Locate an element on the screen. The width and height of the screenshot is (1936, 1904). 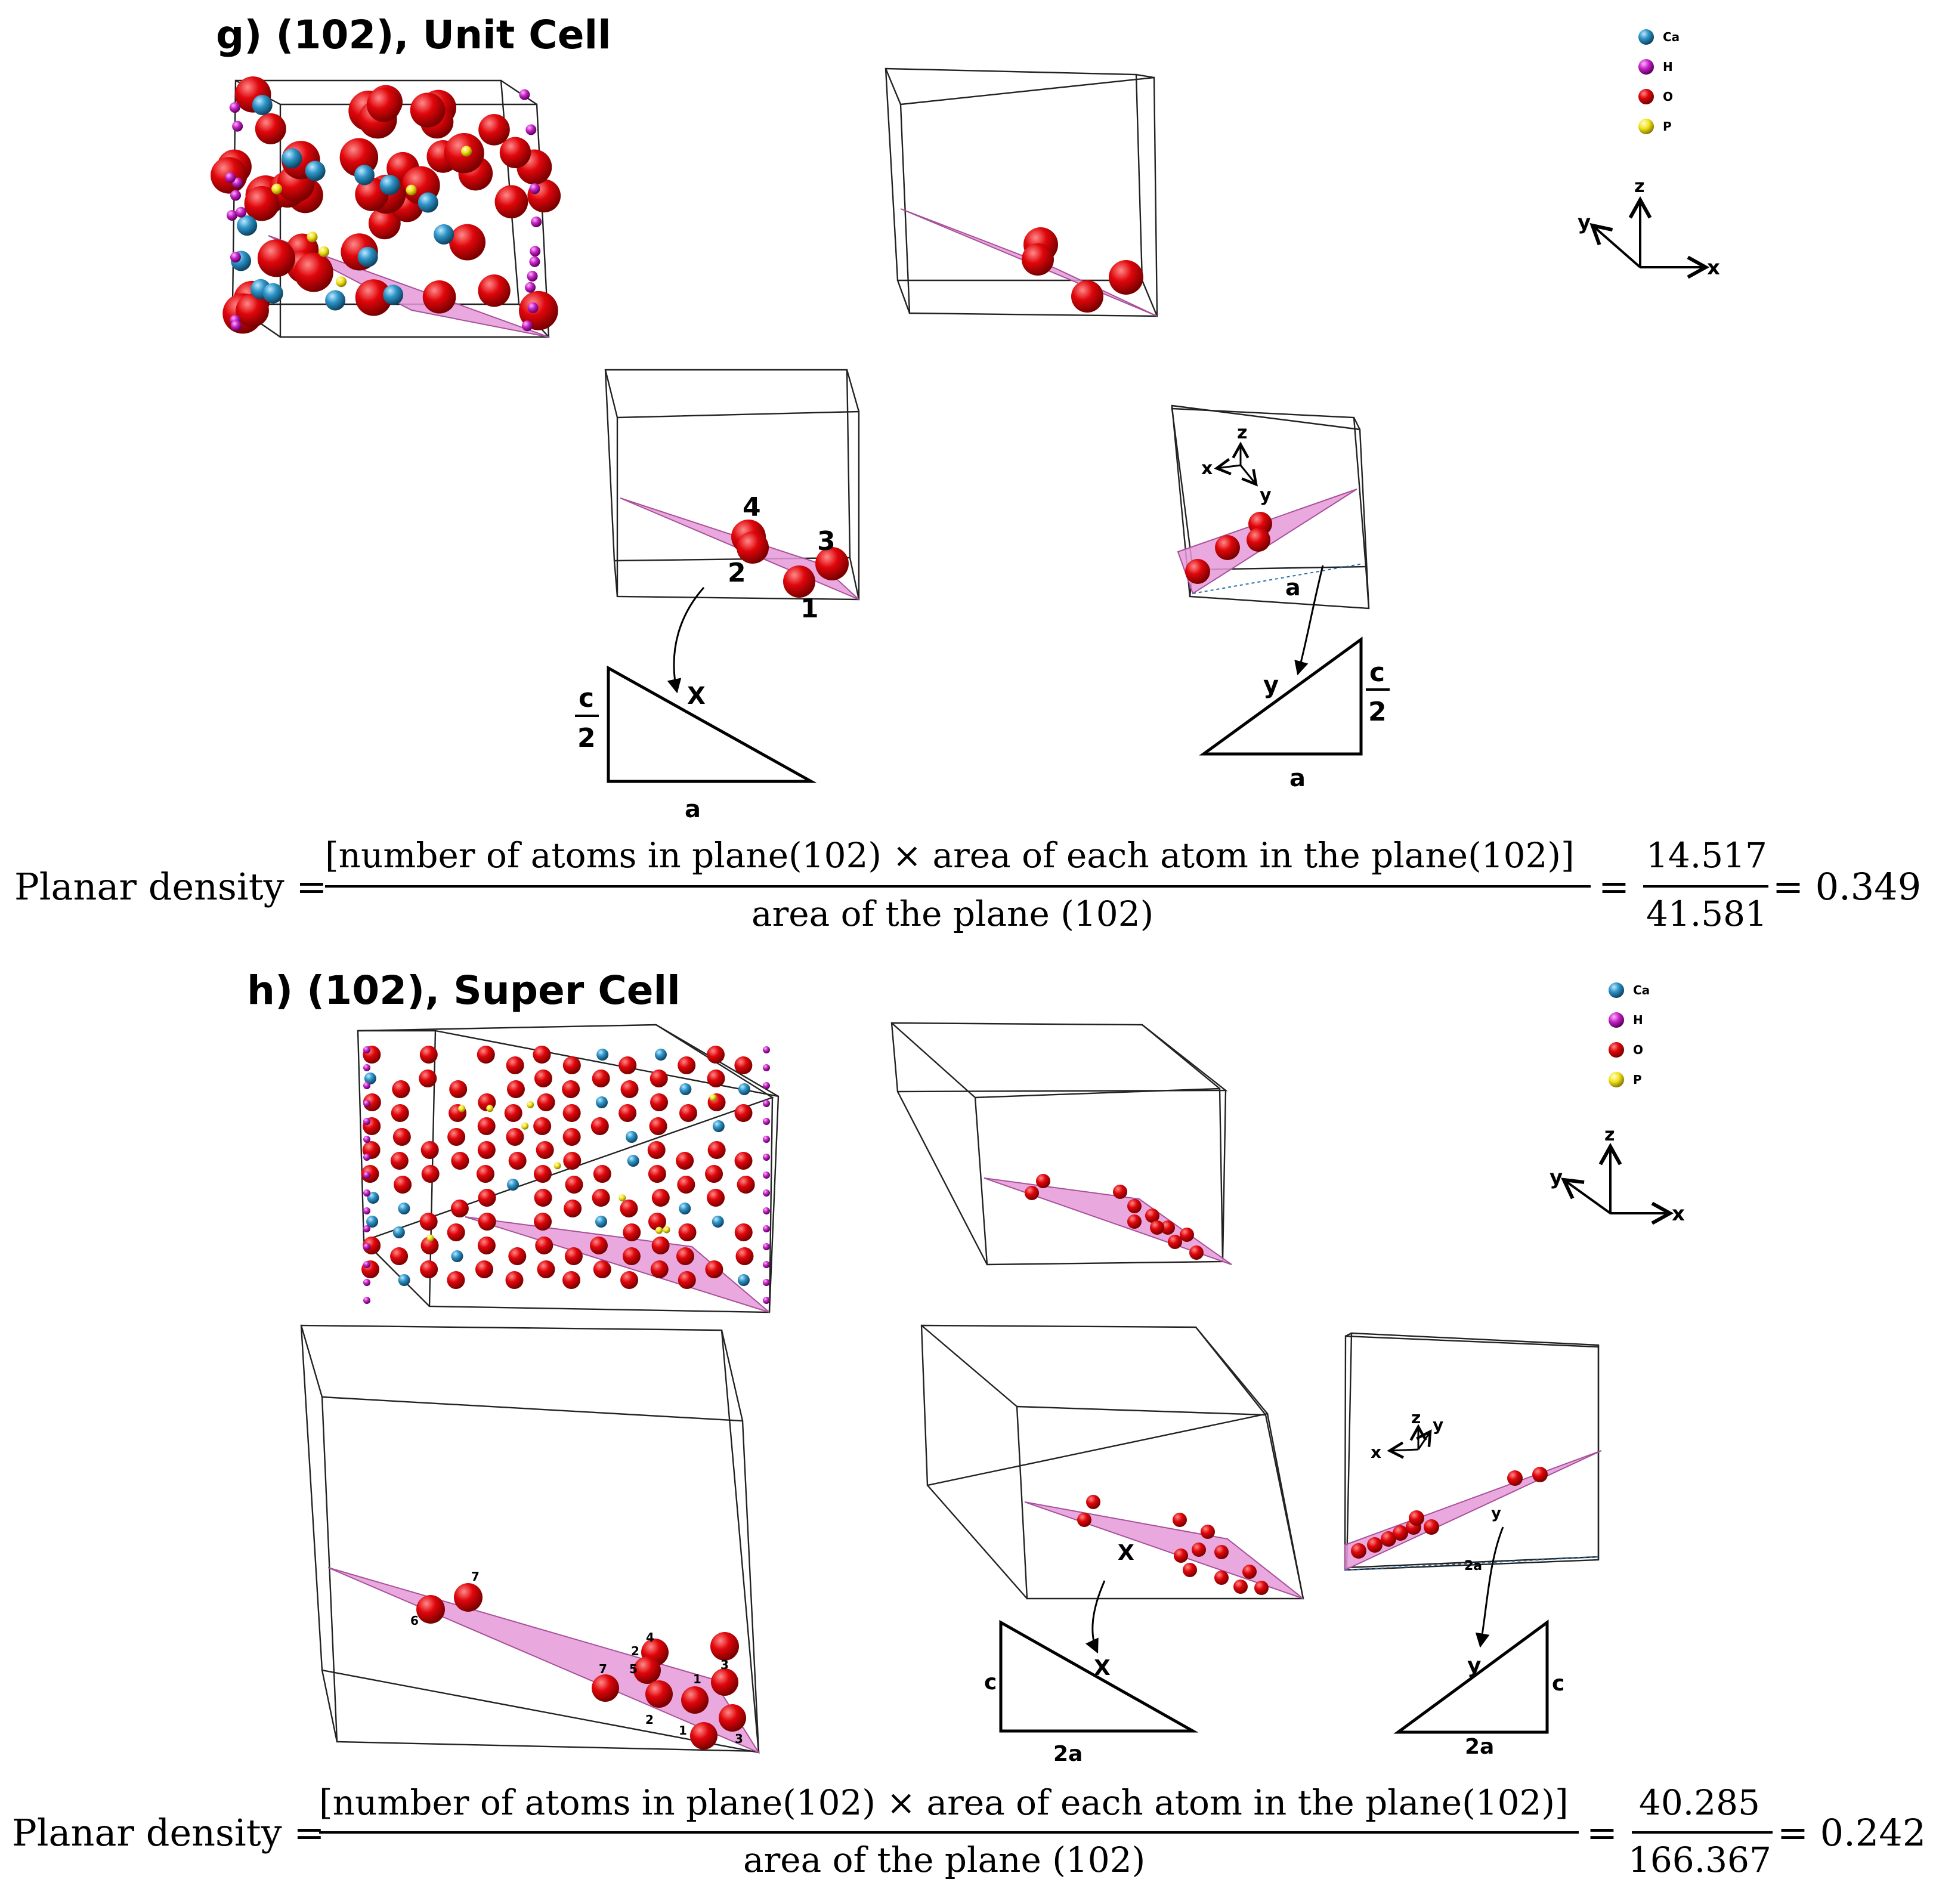
legend-swatch-p is located at coordinates (1616, 1079).